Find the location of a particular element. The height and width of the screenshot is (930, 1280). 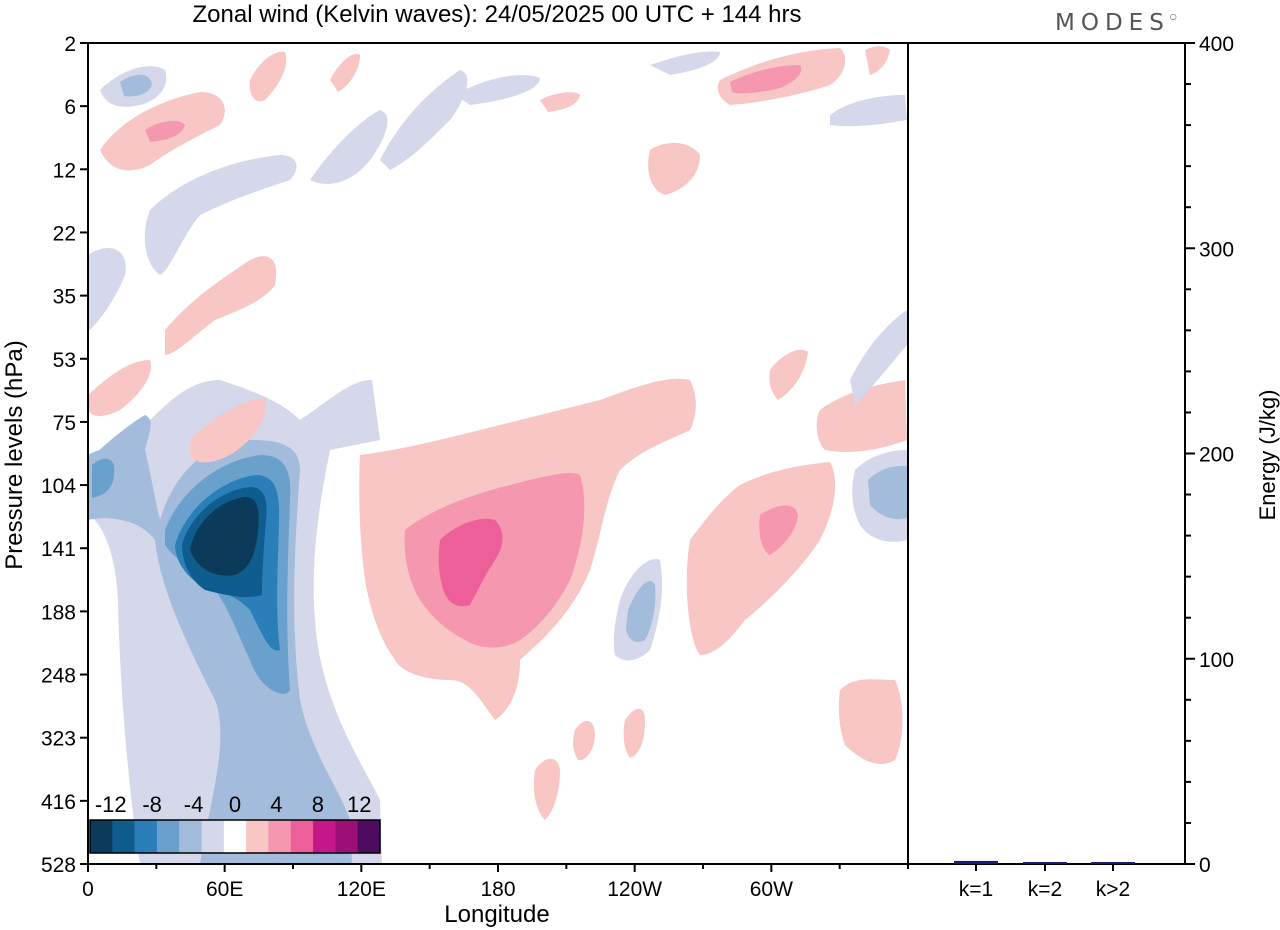

y-tick-label: 248 is located at coordinates (58, 676).